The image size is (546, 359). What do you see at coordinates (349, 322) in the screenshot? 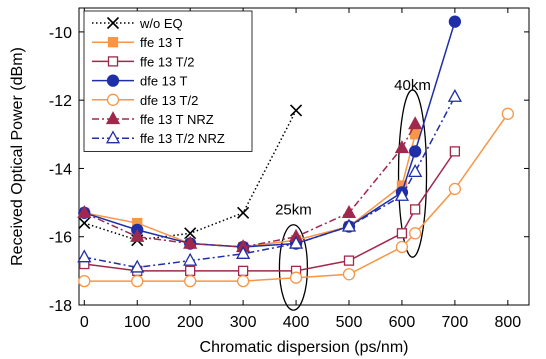
I see `x-tick-label: 500` at bounding box center [349, 322].